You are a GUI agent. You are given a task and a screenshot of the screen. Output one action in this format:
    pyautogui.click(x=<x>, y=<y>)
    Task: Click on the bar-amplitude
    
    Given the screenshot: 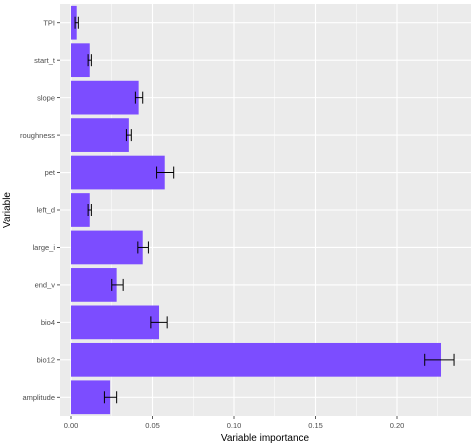 What is the action you would take?
    pyautogui.click(x=91, y=397)
    